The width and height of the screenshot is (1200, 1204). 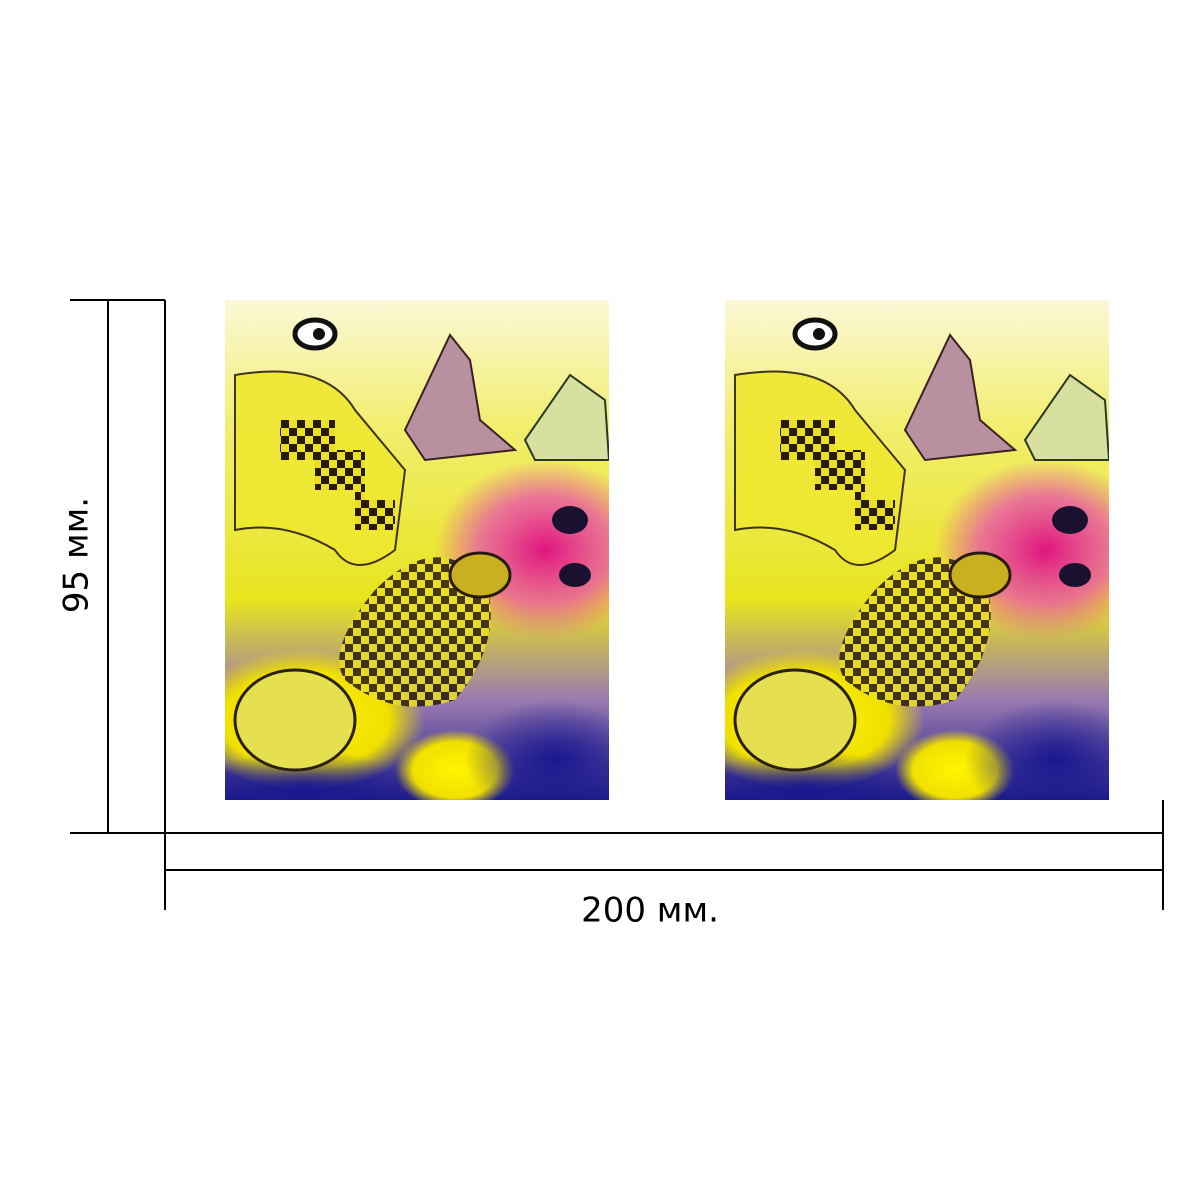 I want to click on width-label: 200 мм., so click(x=650, y=911).